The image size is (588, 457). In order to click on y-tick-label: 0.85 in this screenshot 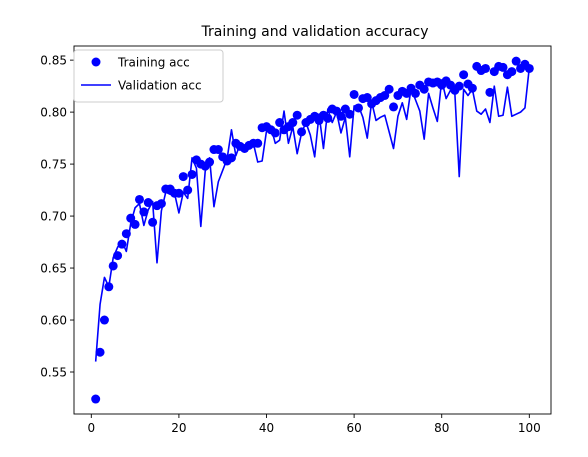, I will do `click(53, 61)`.